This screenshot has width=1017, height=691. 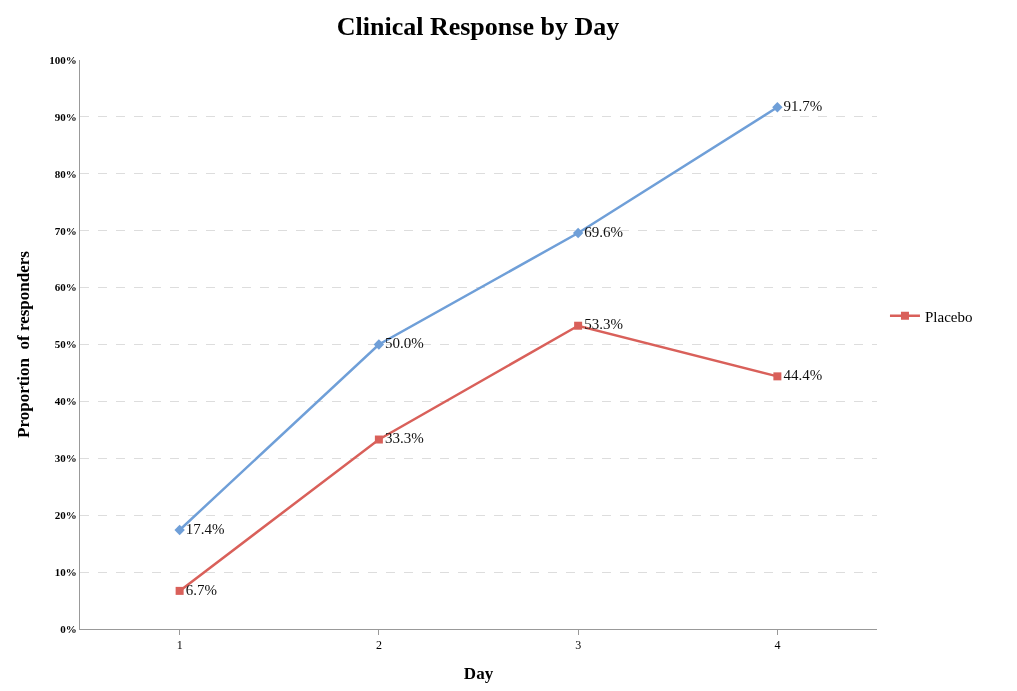 I want to click on data-label: 17.4%, so click(x=205, y=528).